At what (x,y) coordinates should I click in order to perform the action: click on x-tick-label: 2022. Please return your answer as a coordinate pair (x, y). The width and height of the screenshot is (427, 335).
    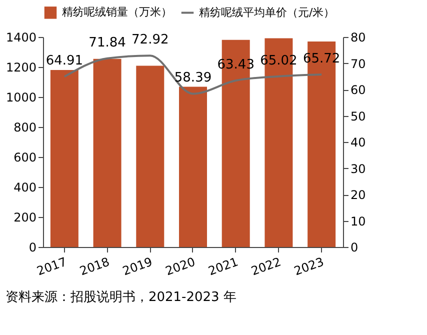
    Looking at the image, I should click on (266, 266).